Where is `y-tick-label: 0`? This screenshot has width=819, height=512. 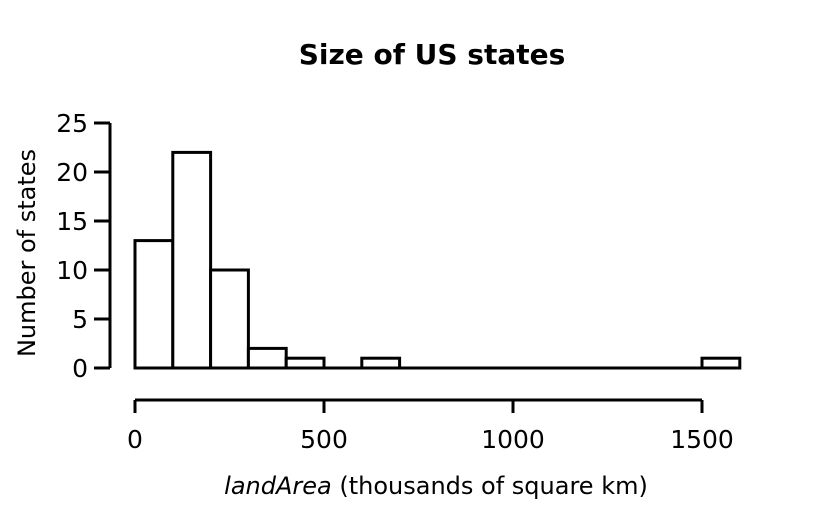
y-tick-label: 0 is located at coordinates (80, 368).